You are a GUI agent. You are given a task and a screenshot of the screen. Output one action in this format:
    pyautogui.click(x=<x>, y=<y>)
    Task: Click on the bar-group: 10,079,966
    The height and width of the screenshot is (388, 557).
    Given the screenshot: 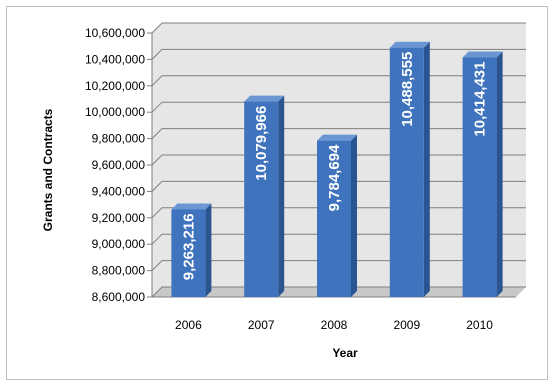 What is the action you would take?
    pyautogui.click(x=264, y=196)
    